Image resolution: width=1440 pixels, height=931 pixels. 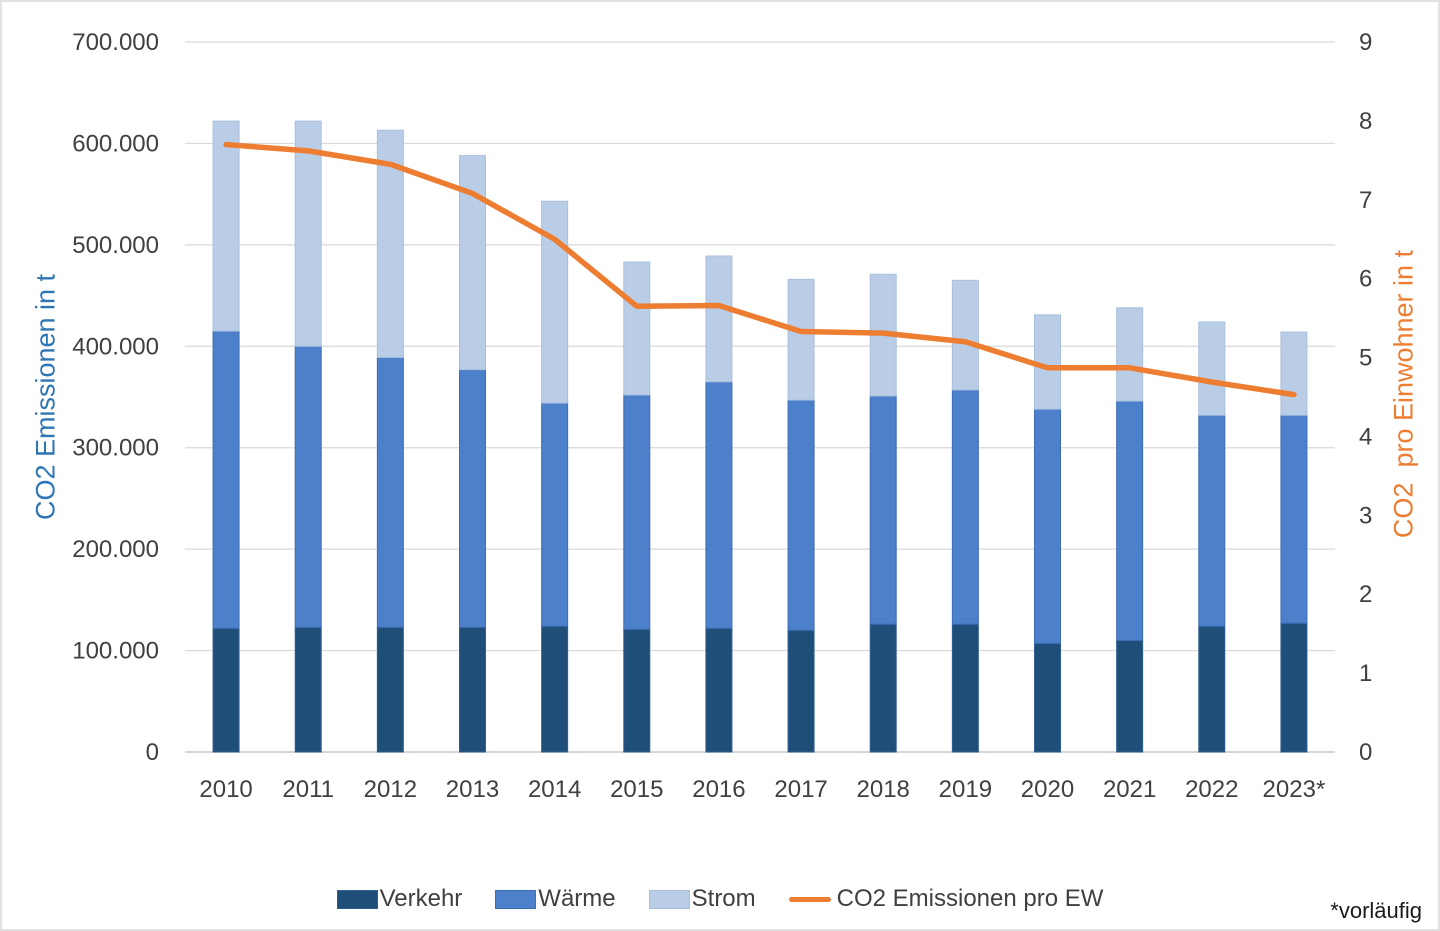 I want to click on bar-segment-strom-2010, so click(x=226, y=226).